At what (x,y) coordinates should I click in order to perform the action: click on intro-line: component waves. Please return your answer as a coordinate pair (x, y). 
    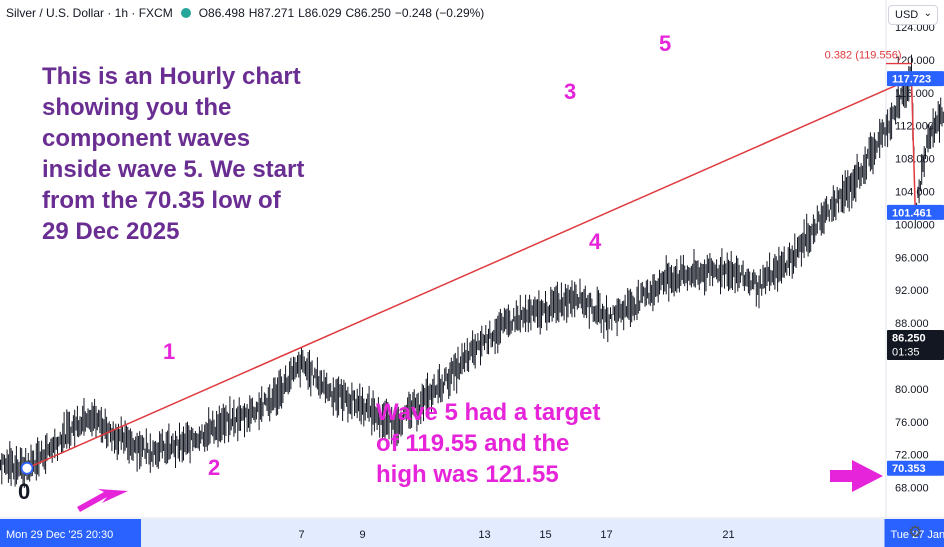
    Looking at the image, I should click on (146, 138).